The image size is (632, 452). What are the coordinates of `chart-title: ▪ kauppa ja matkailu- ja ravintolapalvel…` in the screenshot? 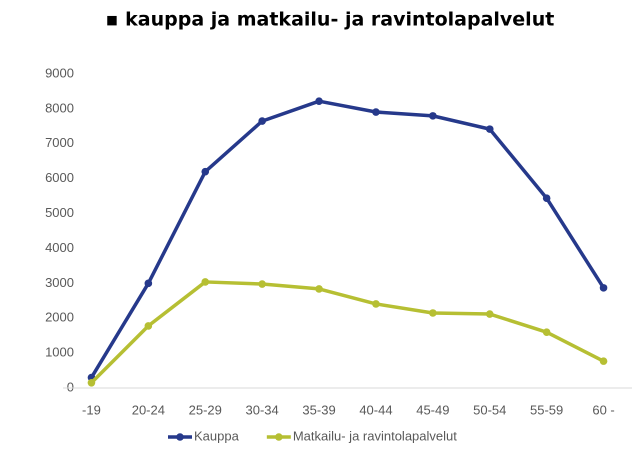 It's located at (330, 20).